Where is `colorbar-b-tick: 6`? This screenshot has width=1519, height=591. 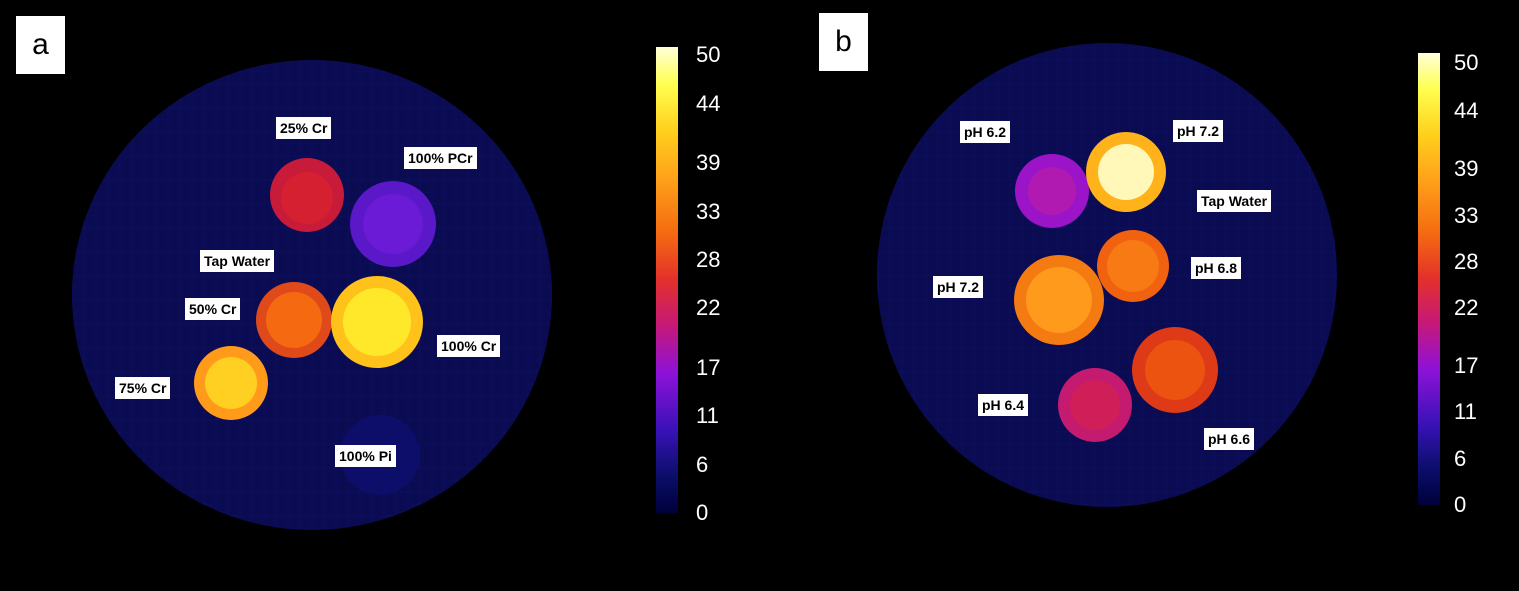 colorbar-b-tick: 6 is located at coordinates (1460, 458).